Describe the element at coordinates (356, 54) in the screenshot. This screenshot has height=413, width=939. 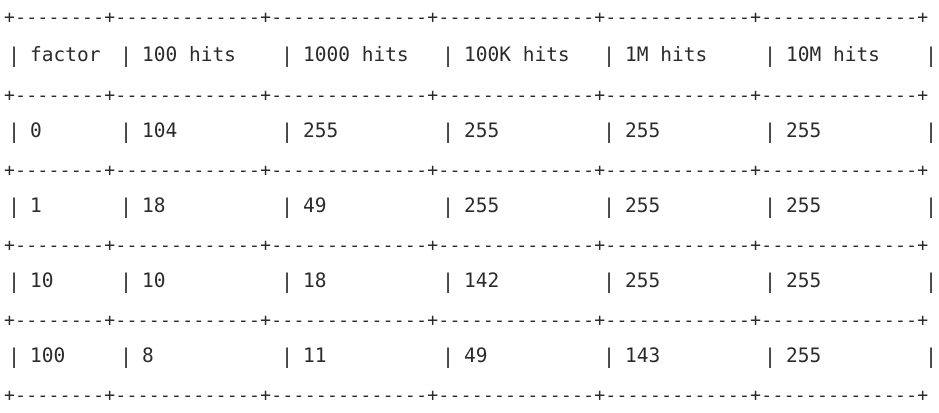
I see `header-cell-1000-hits: 1000 hits` at that location.